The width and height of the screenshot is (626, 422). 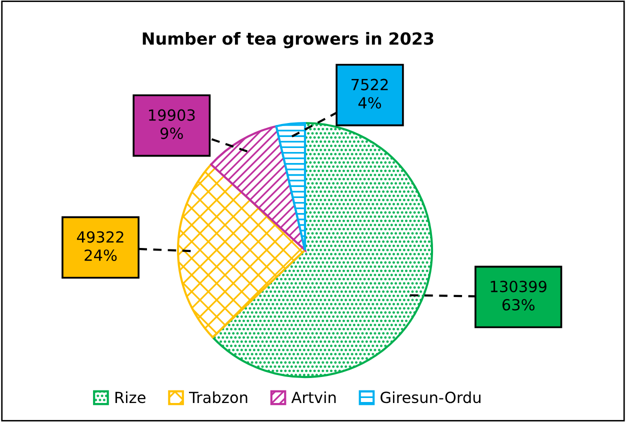 I want to click on legend-label: Rize, so click(x=130, y=397).